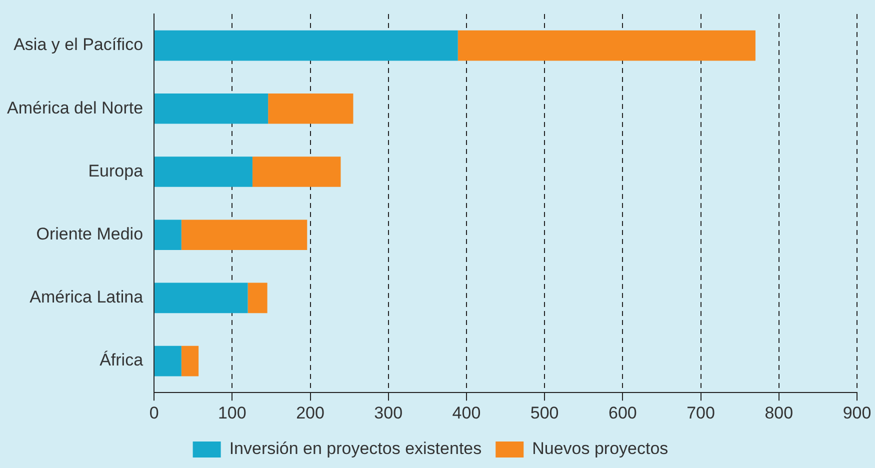 The width and height of the screenshot is (875, 468). I want to click on x-tick-label: 600, so click(622, 412).